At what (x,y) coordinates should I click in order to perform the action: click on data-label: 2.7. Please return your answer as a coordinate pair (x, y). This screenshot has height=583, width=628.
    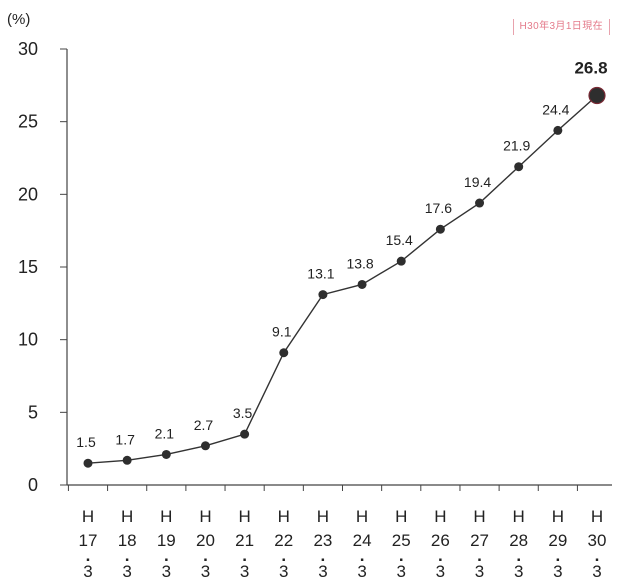
    Looking at the image, I should click on (204, 425).